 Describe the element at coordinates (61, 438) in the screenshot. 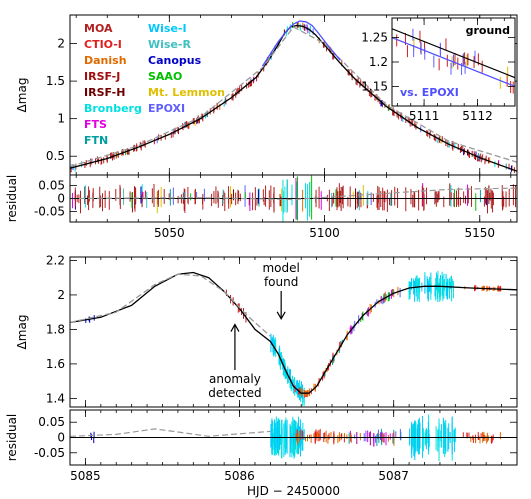

I see `bottom-residual-ytick-label: 0` at that location.